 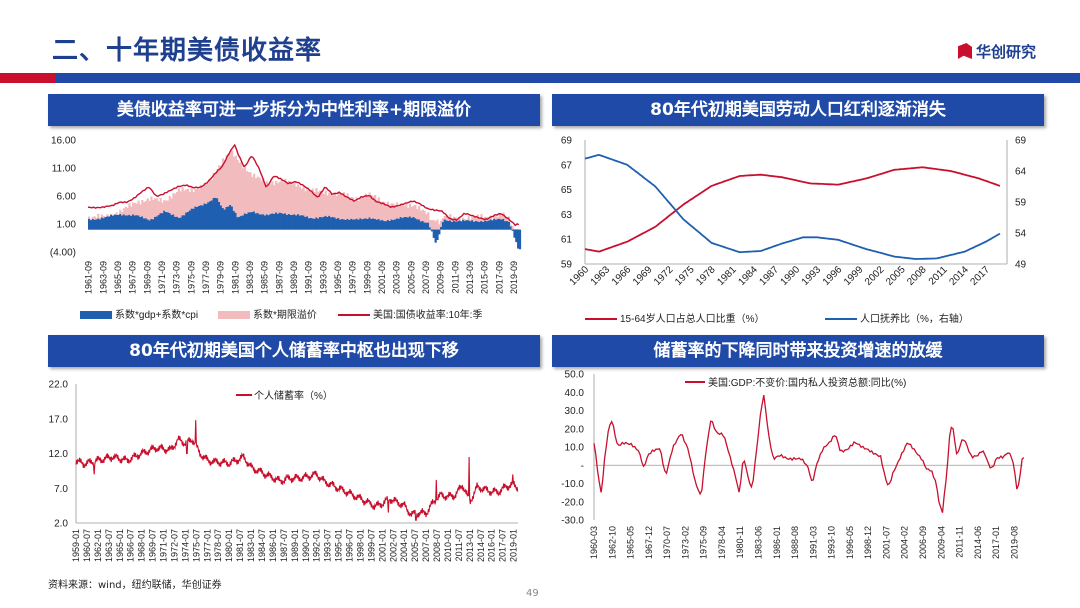 What do you see at coordinates (748, 276) in the screenshot?
I see `chart2-xtick-label: 1984` at bounding box center [748, 276].